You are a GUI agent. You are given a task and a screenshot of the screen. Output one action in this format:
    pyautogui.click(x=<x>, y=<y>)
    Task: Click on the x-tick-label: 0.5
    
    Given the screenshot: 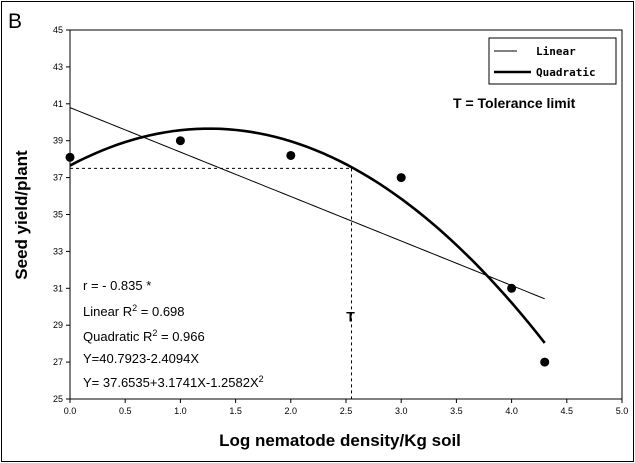 What is the action you would take?
    pyautogui.click(x=125, y=411)
    